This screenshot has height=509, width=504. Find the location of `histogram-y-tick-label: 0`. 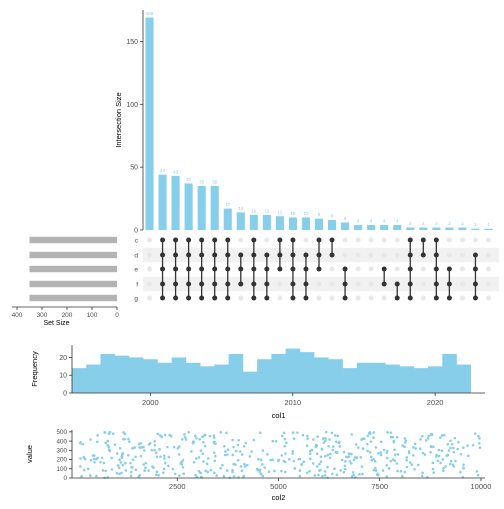

histogram-y-tick-label: 0 is located at coordinates (65, 394).